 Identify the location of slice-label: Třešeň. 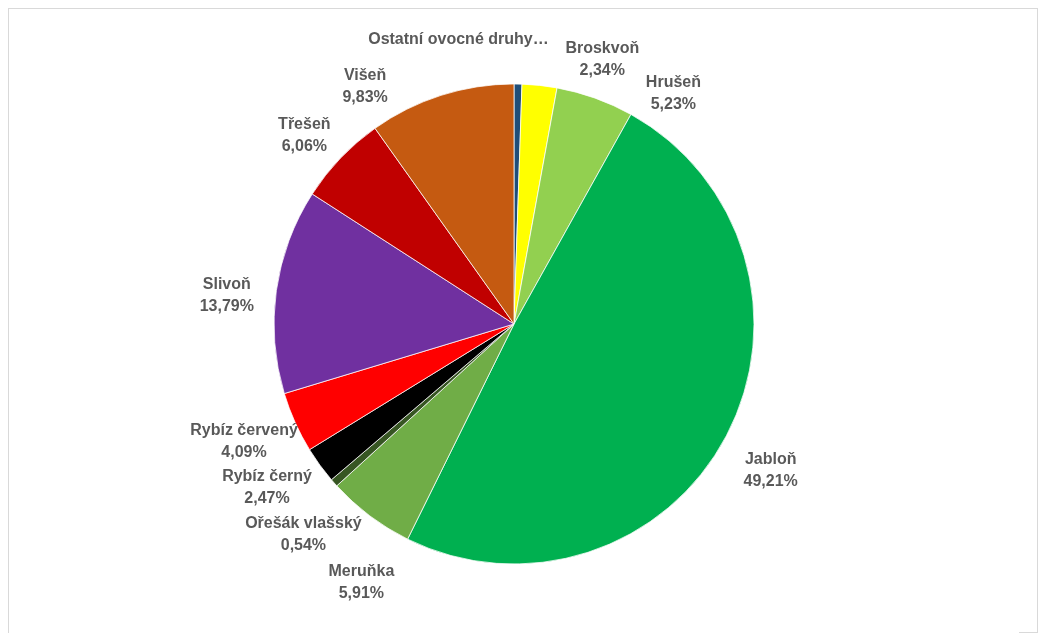
(304, 123).